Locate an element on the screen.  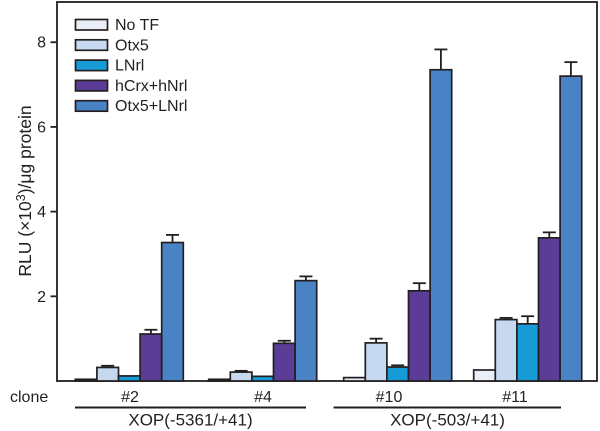
legend-swatch-otx5 is located at coordinates (91, 45).